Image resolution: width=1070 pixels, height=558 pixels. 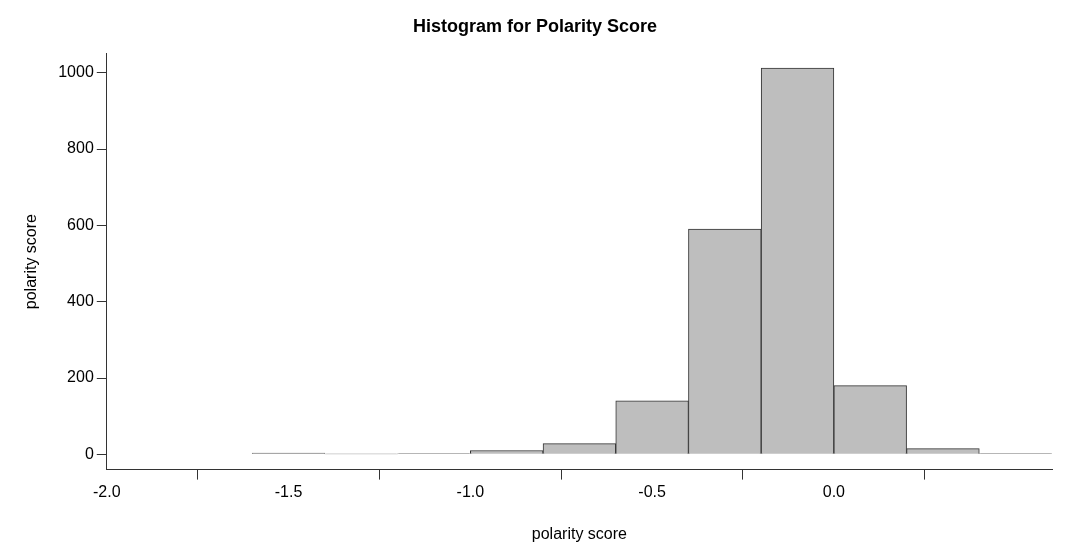 I want to click on y-tick-label: 200, so click(x=80, y=377).